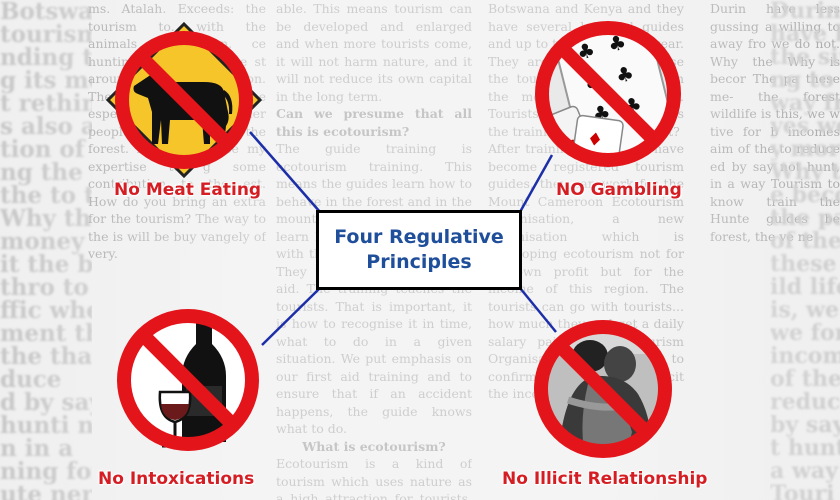 The width and height of the screenshot is (840, 500). What do you see at coordinates (285, 172) in the screenshot?
I see `connector-meat` at bounding box center [285, 172].